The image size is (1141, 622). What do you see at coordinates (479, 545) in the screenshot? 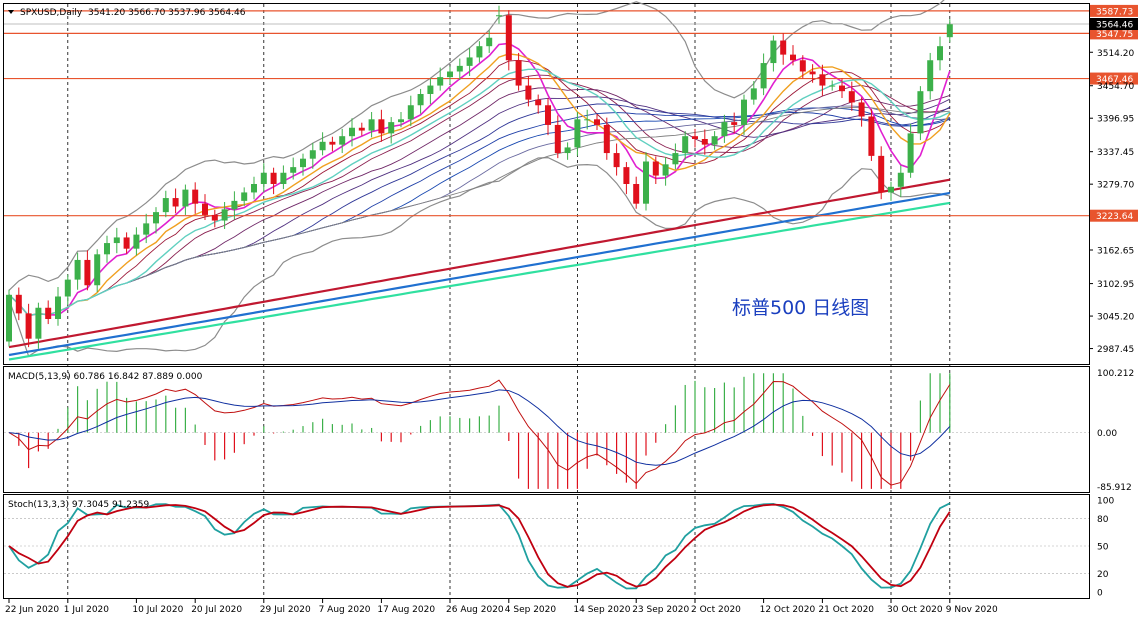
I see `stoch-d-line` at bounding box center [479, 545].